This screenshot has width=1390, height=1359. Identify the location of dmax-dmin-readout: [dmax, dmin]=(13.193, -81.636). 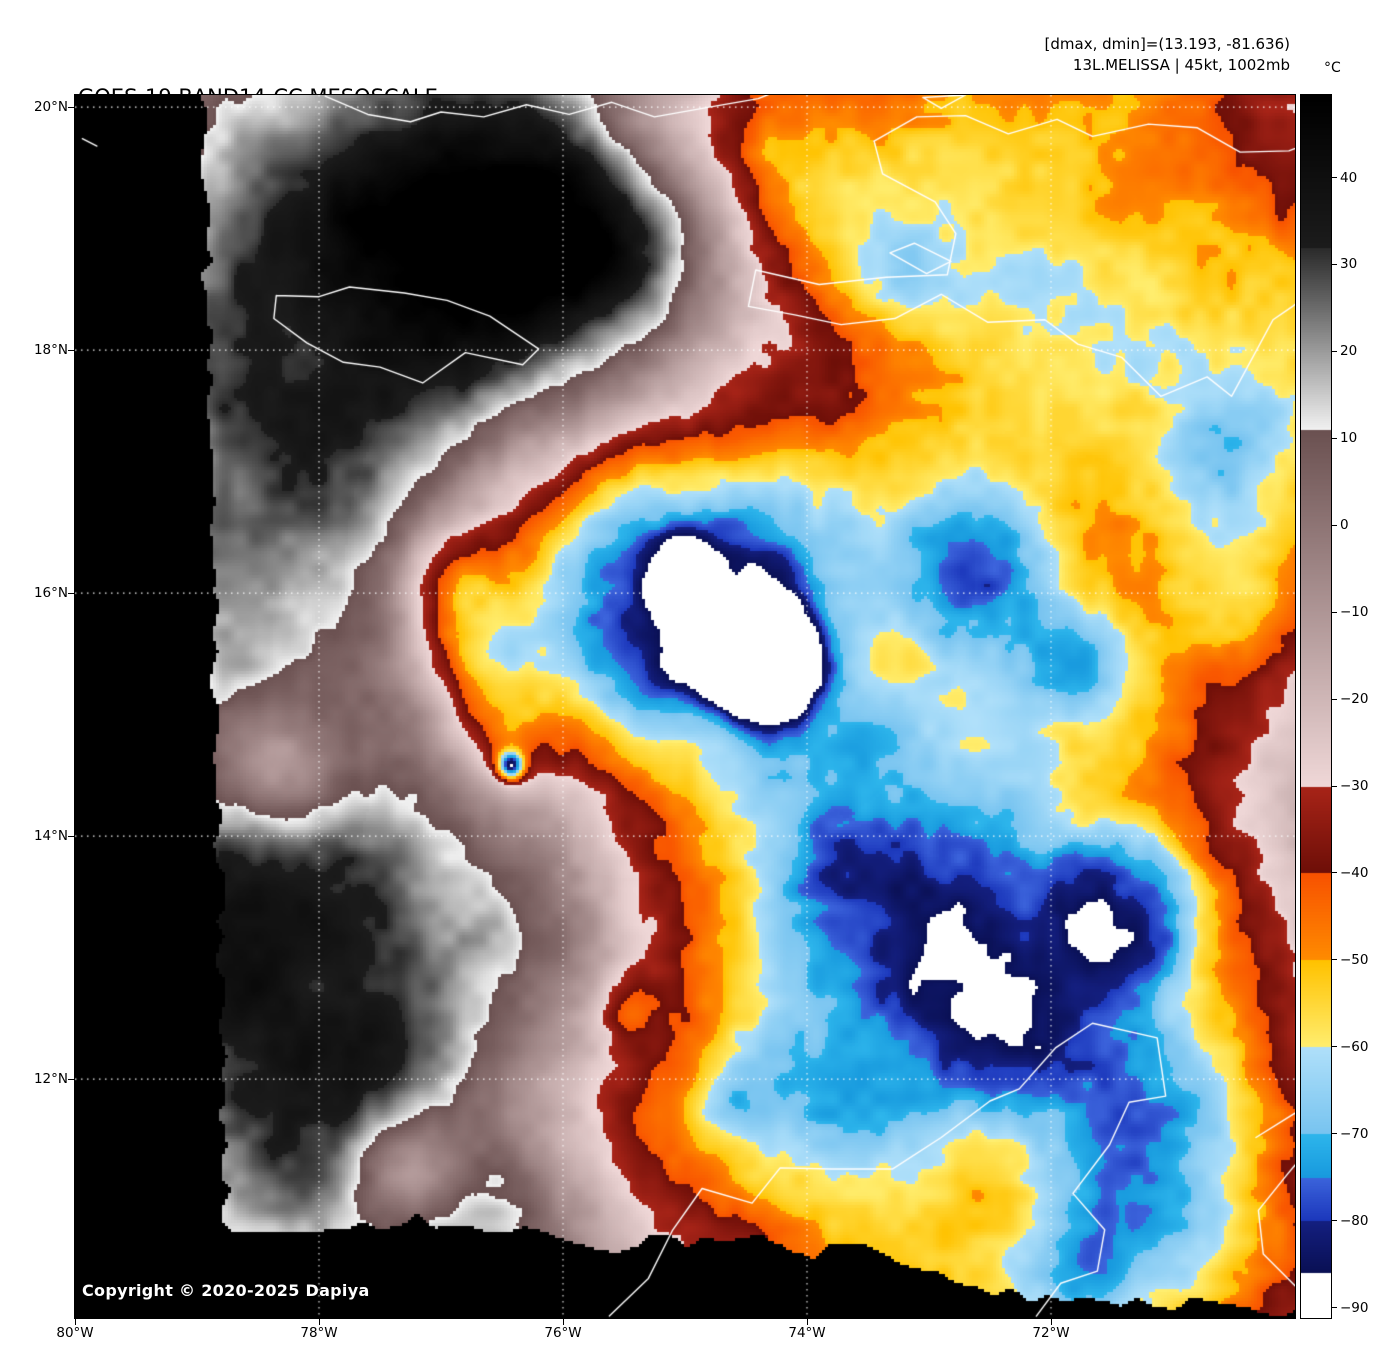
(1167, 44).